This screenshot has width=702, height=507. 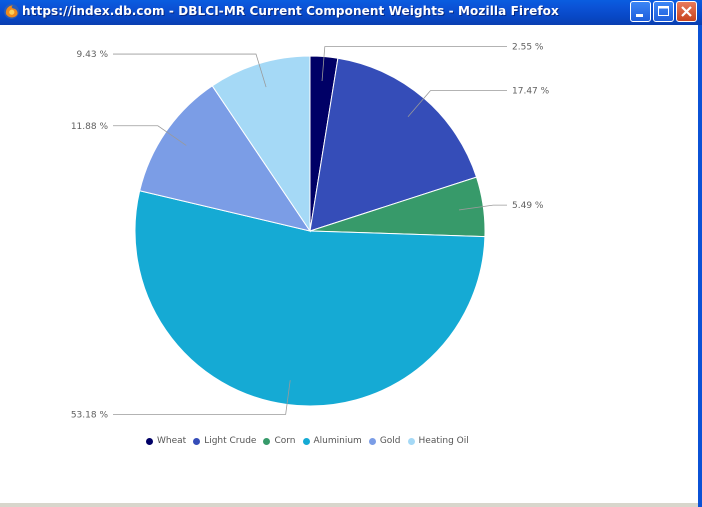 I want to click on leader-line-corn, so click(x=482, y=207).